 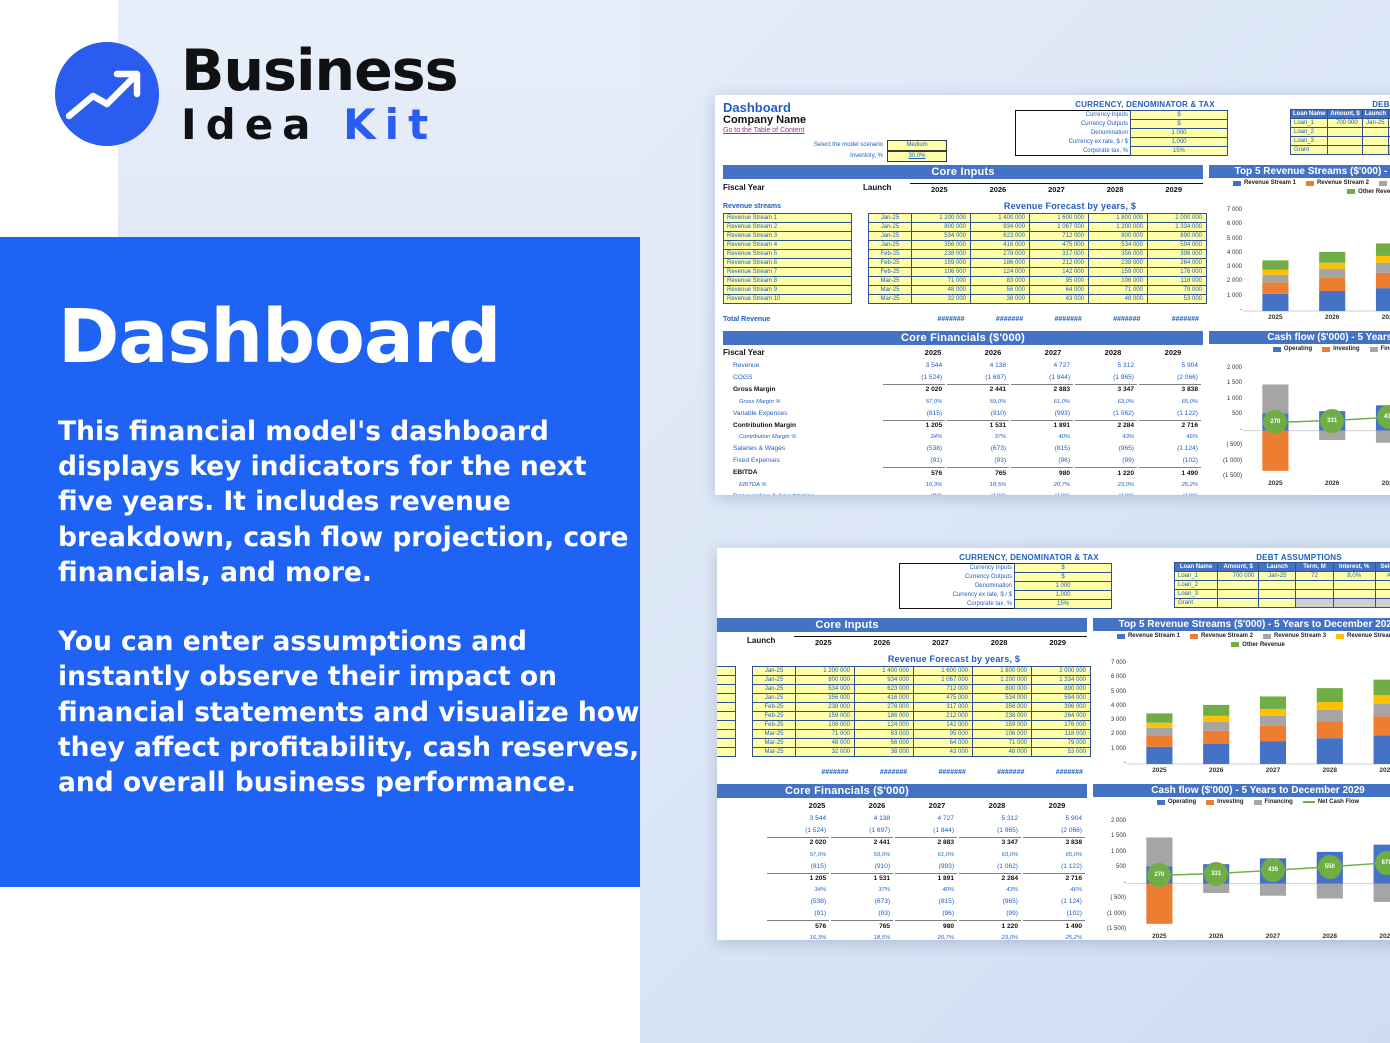 I want to click on revenue-cell: 396 000, so click(x=1061, y=707).